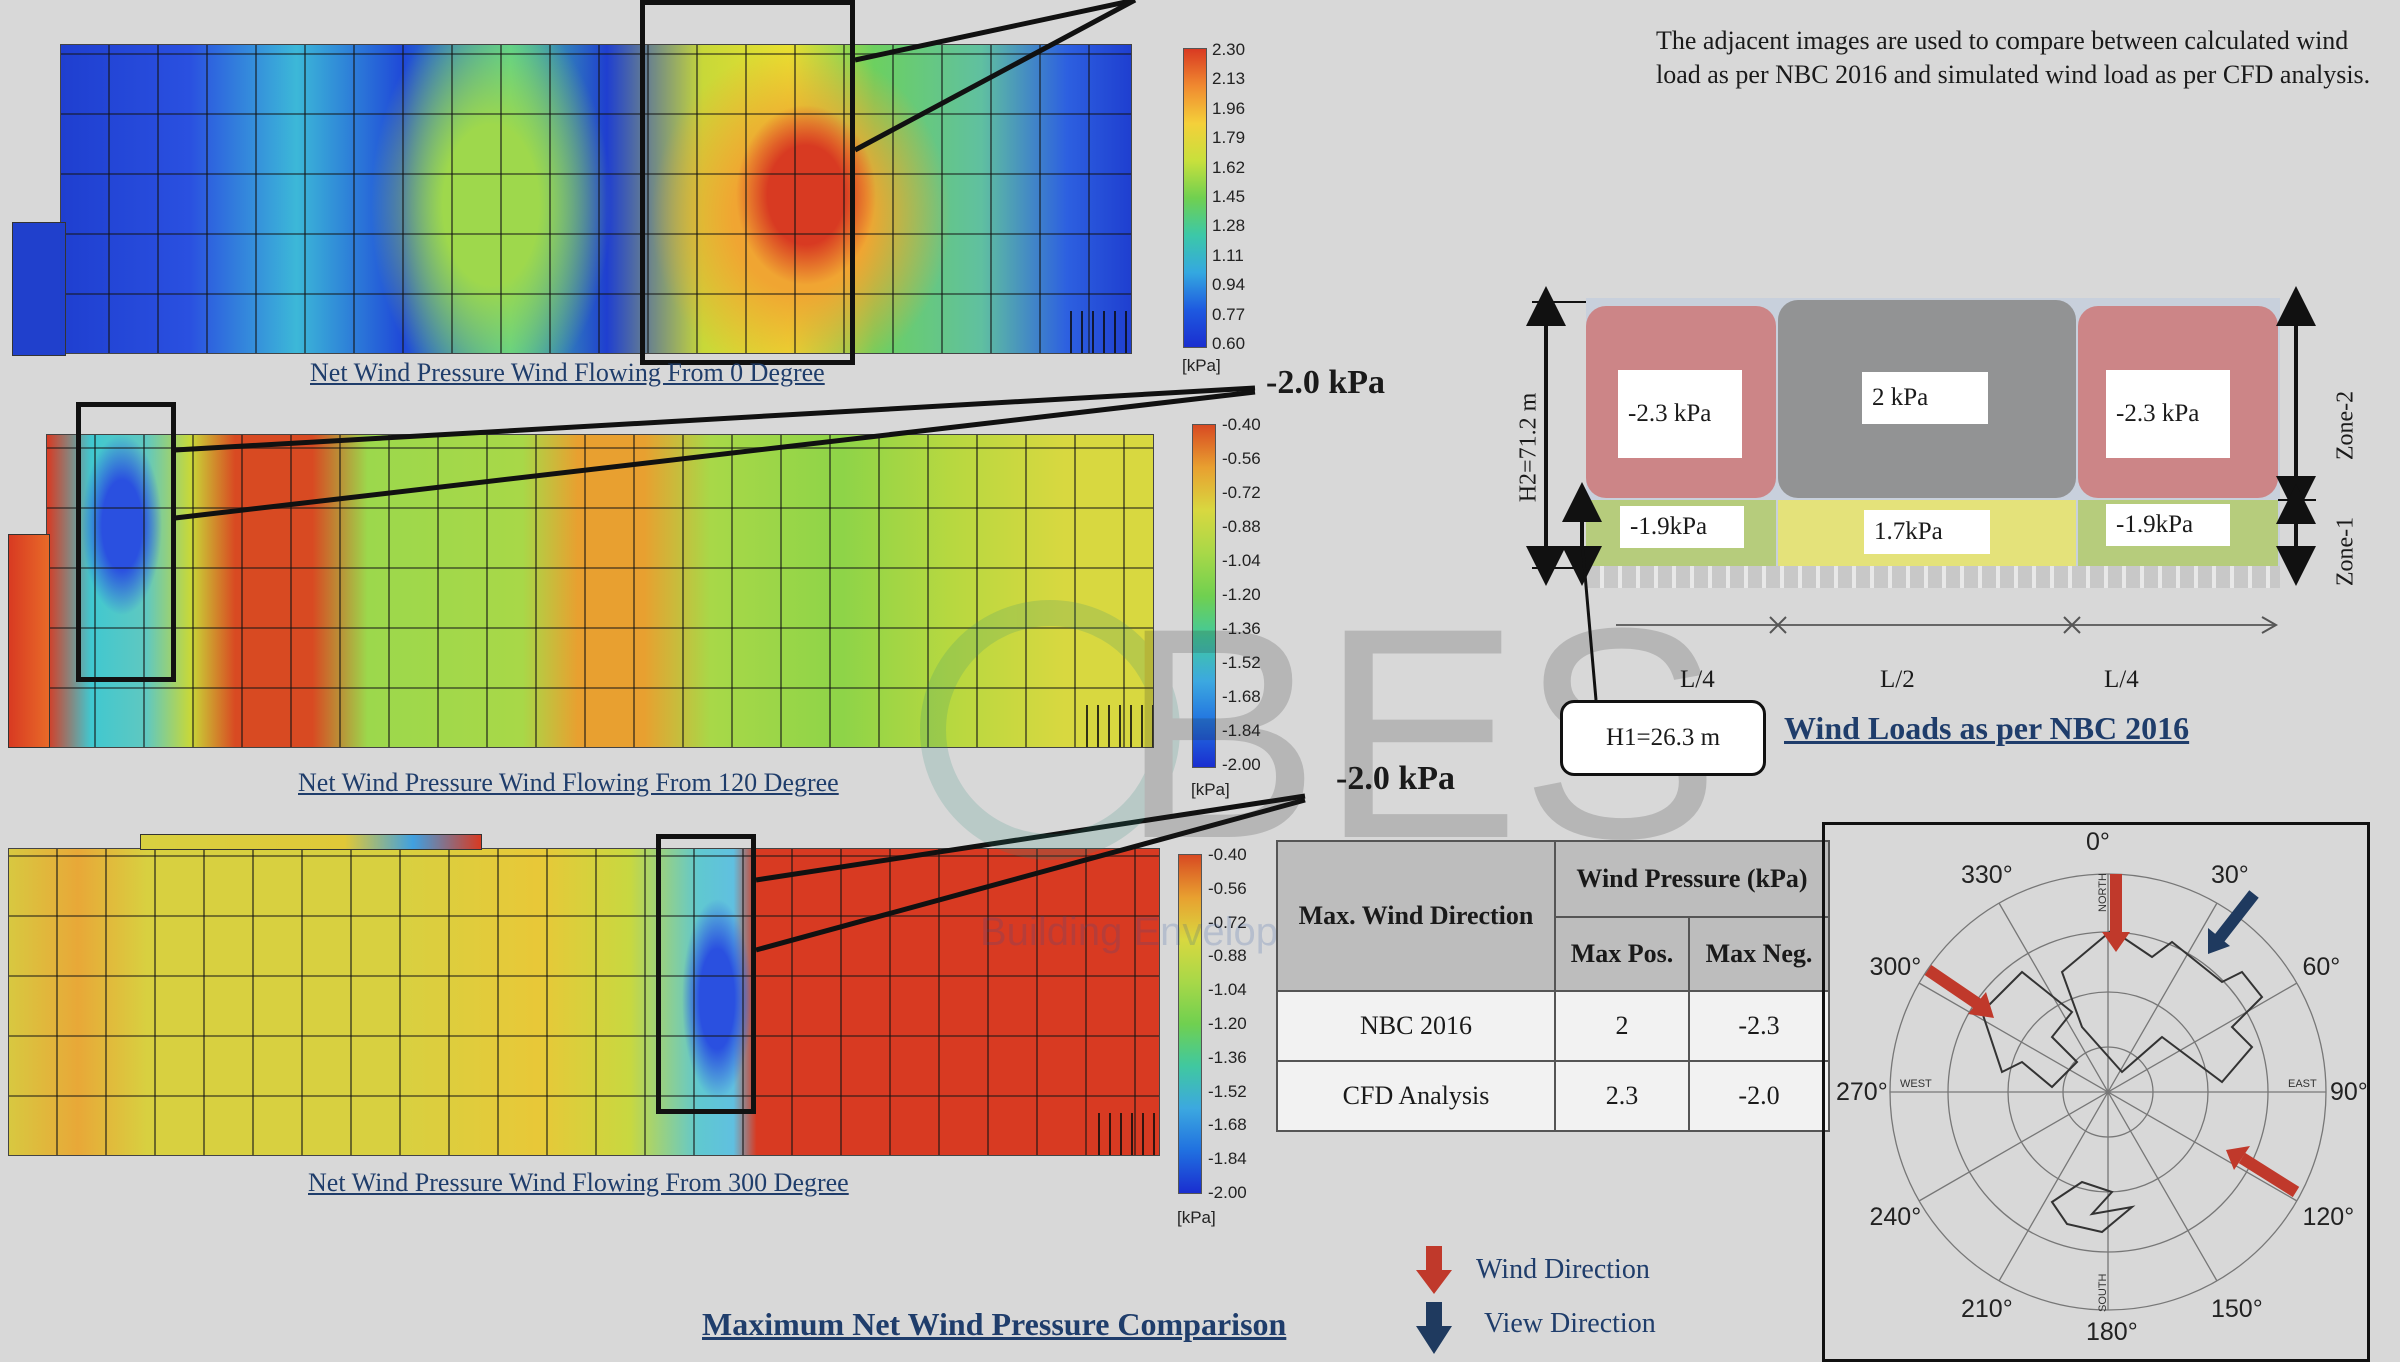 This screenshot has width=2400, height=1362. What do you see at coordinates (1987, 1308) in the screenshot?
I see `compass-degree-label: 210°` at bounding box center [1987, 1308].